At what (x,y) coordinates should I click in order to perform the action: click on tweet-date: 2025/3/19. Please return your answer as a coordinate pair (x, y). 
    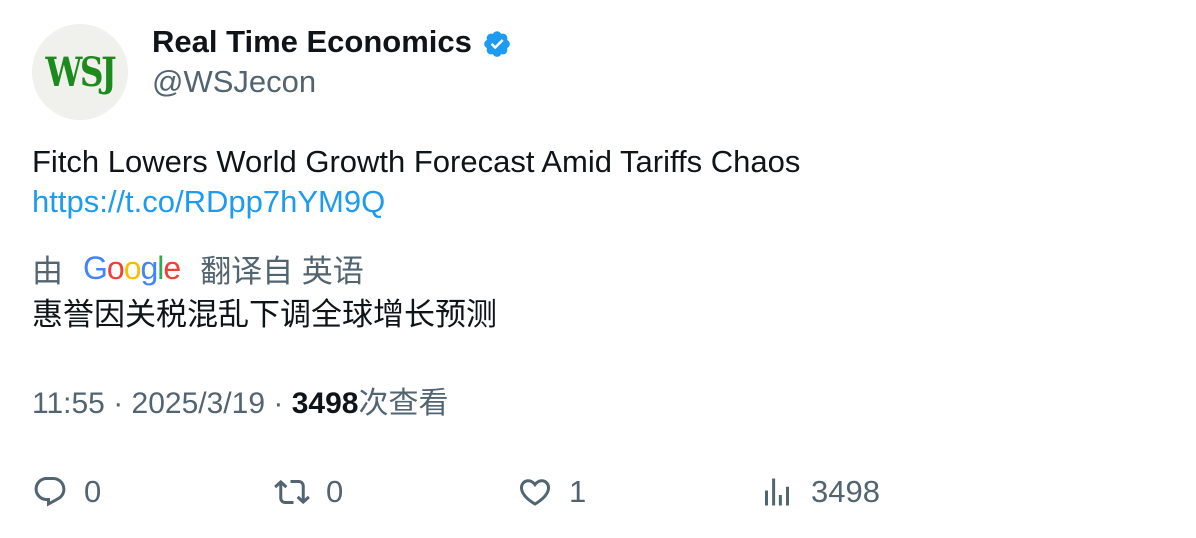
    Looking at the image, I should click on (198, 403).